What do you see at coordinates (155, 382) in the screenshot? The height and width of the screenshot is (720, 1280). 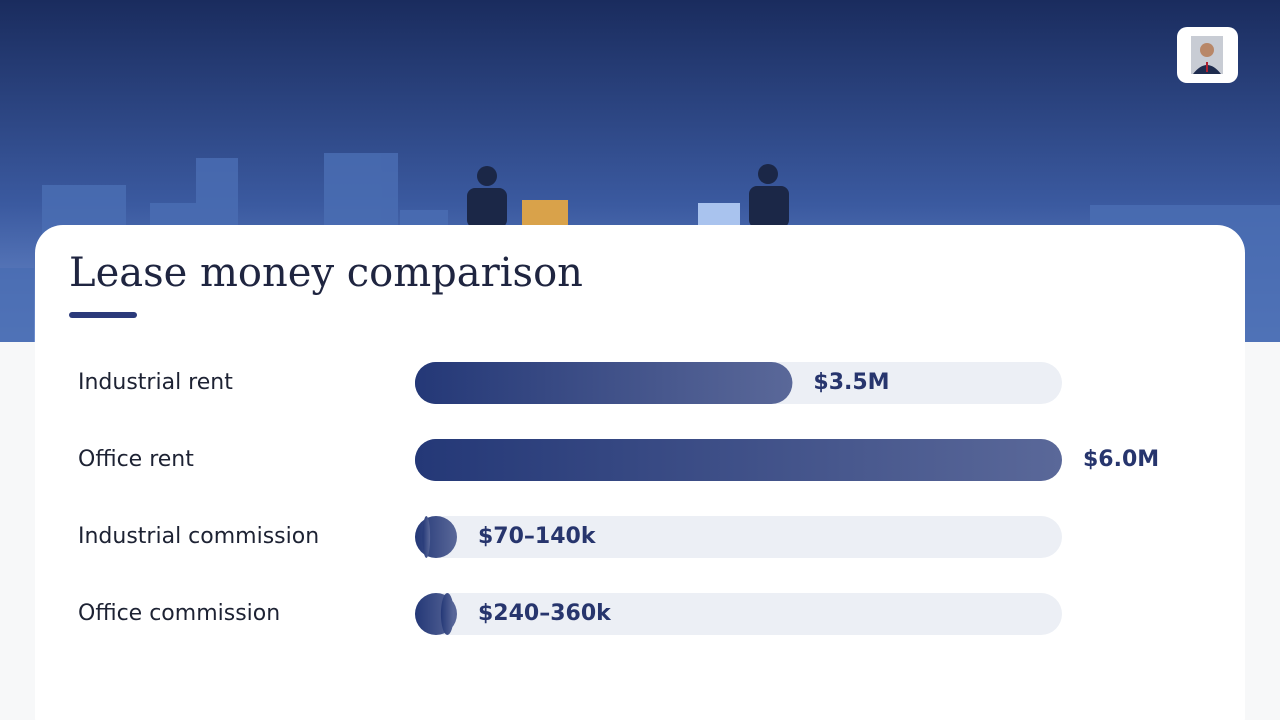 I see `category-label: Industrial rent` at bounding box center [155, 382].